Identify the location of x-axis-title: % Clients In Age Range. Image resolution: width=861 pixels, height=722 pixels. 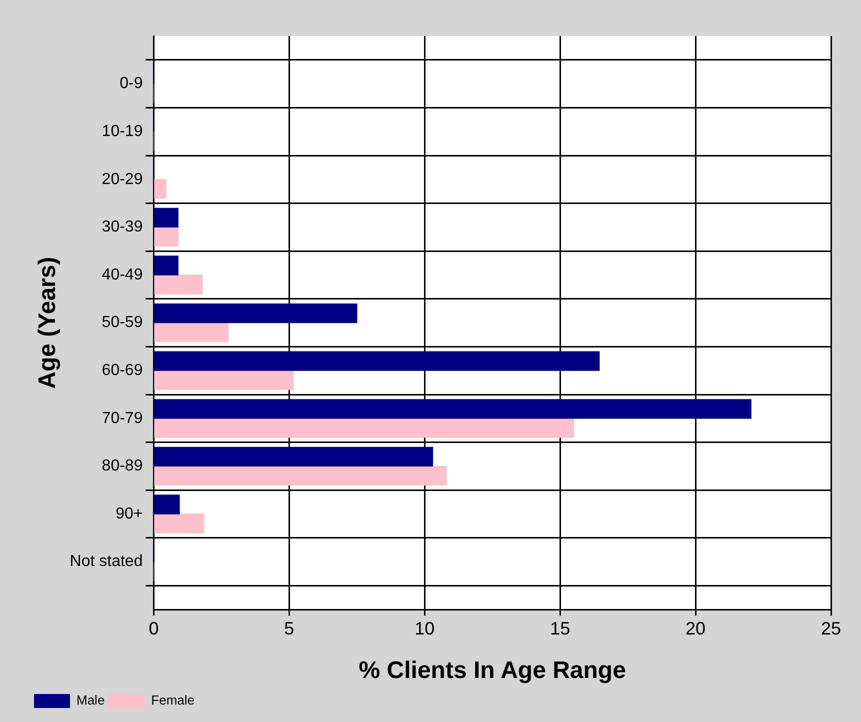
(492, 670).